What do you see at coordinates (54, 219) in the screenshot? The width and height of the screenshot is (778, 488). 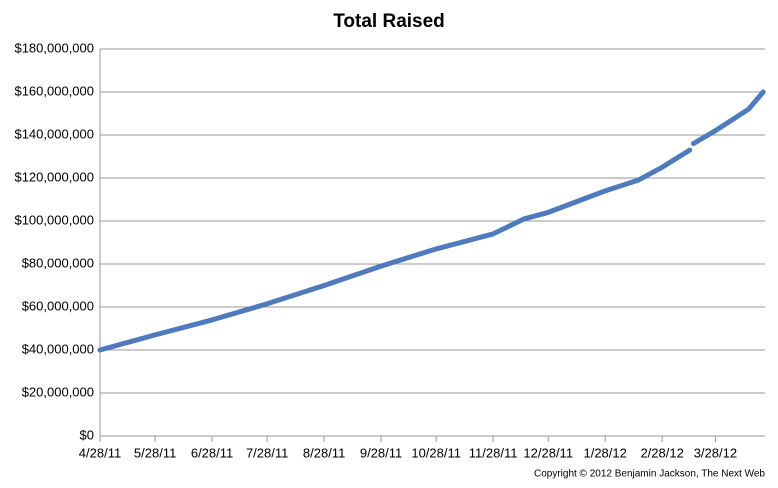 I see `y-tick-label: $100,000,000` at bounding box center [54, 219].